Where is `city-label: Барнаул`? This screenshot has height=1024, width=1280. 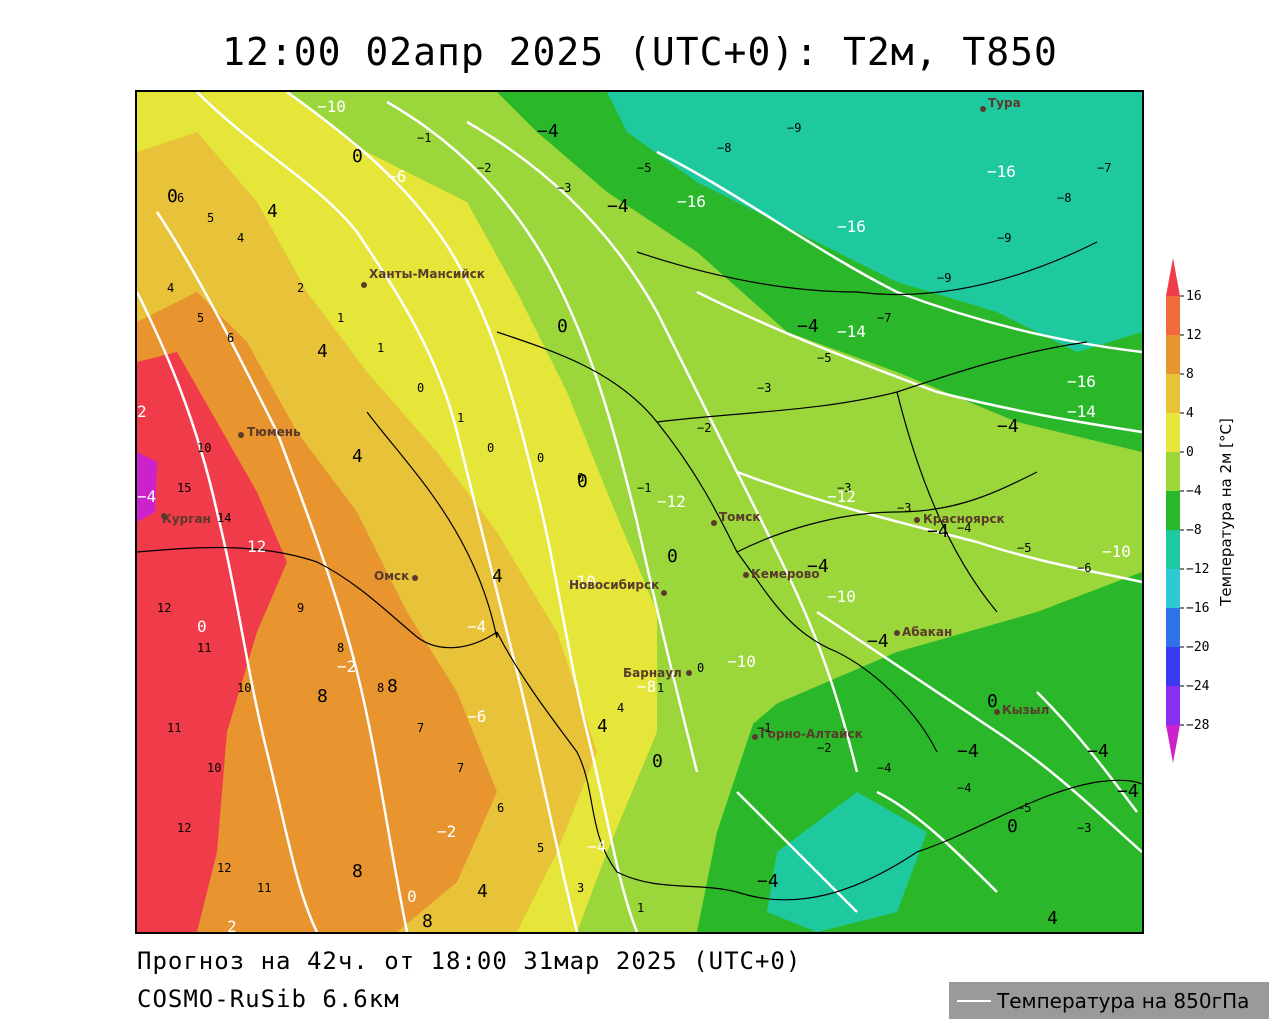
city-label: Барнаул is located at coordinates (652, 673).